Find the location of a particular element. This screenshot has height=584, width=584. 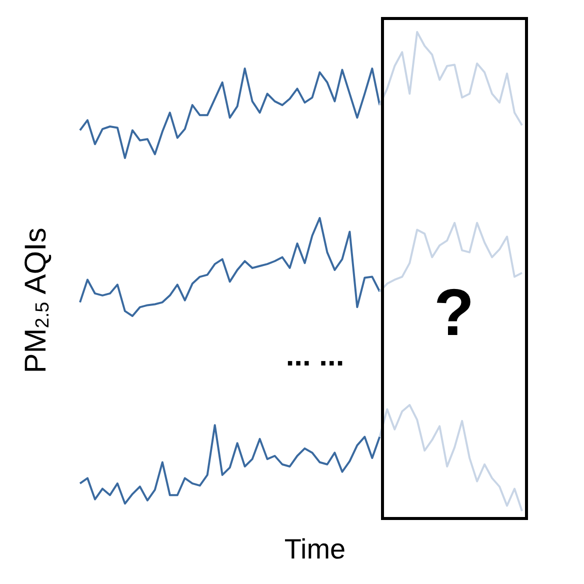

y-axis-title: PM2.5 AQIs is located at coordinates (37, 301).